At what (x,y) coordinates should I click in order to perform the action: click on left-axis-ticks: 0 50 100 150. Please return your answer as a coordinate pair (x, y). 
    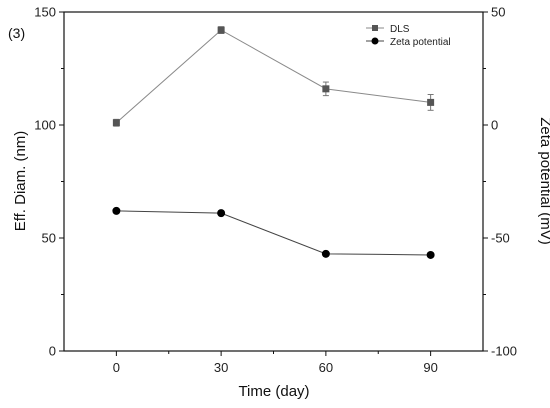
    Looking at the image, I should click on (49, 182).